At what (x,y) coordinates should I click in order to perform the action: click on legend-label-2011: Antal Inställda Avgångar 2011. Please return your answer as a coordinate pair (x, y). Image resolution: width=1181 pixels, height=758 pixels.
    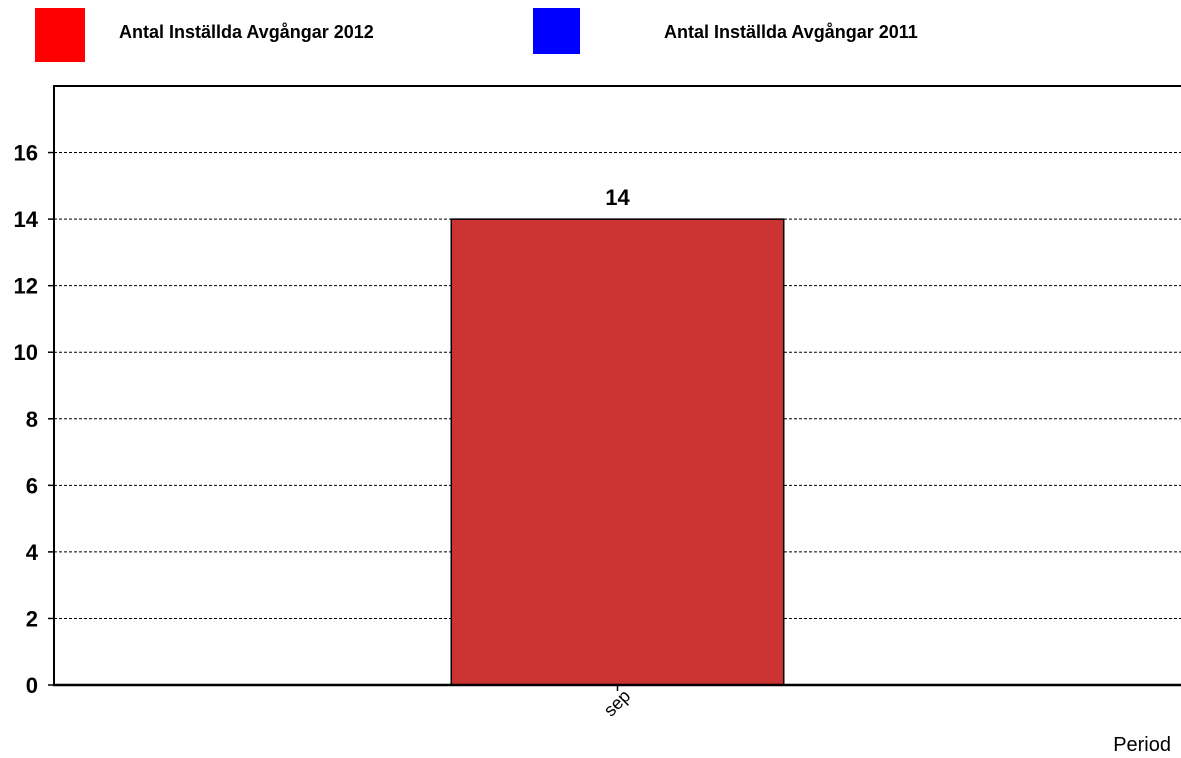
    Looking at the image, I should click on (791, 32).